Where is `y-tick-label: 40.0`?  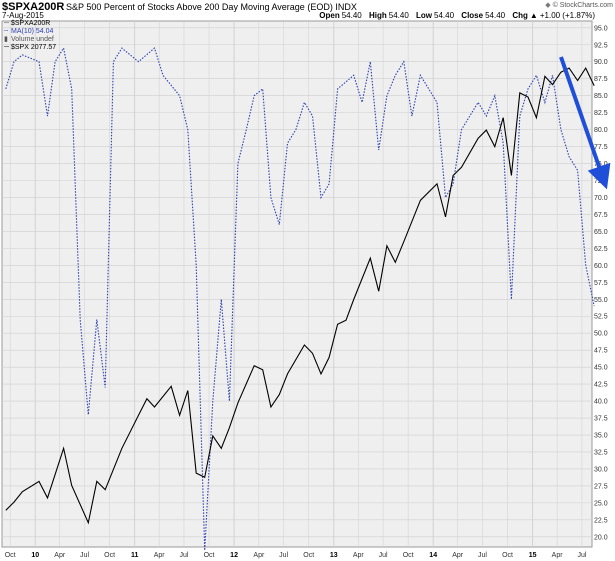 y-tick-label: 40.0 is located at coordinates (601, 402).